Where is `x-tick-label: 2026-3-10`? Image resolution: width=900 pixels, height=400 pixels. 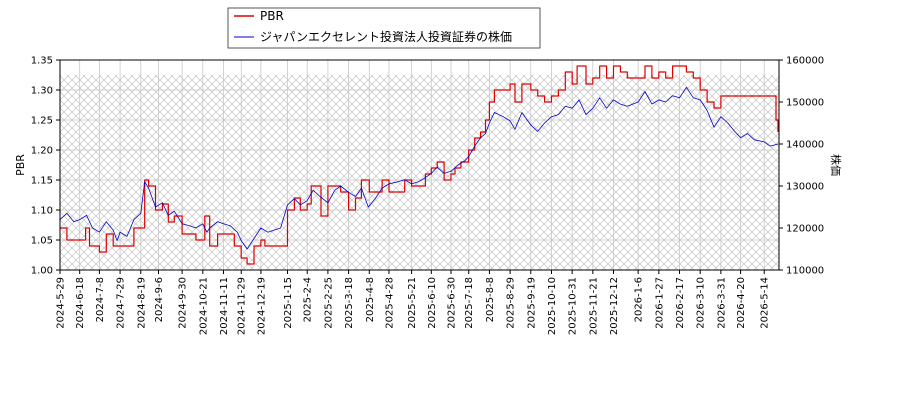 x-tick-label: 2026-3-10 is located at coordinates (701, 303).